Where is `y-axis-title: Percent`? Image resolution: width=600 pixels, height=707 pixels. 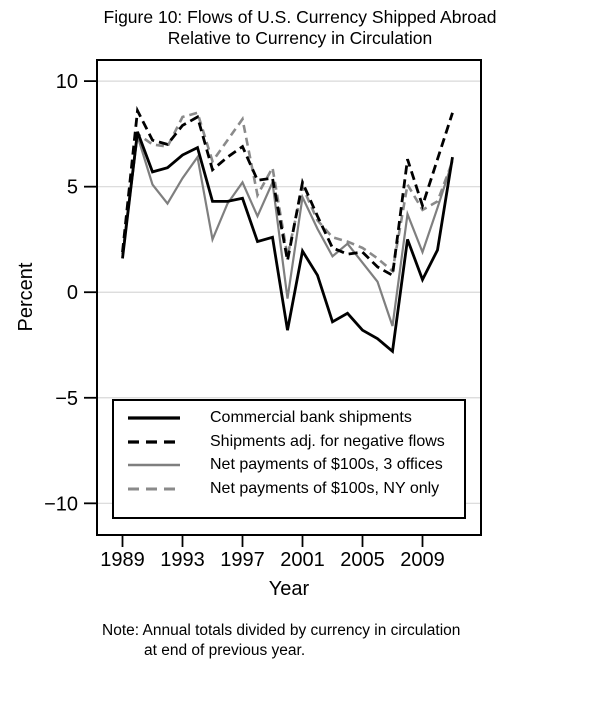
y-axis-title: Percent is located at coordinates (26, 297).